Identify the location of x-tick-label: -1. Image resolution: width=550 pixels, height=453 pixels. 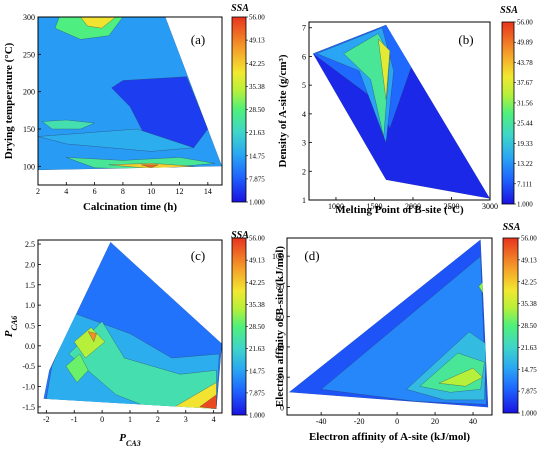
(74, 419).